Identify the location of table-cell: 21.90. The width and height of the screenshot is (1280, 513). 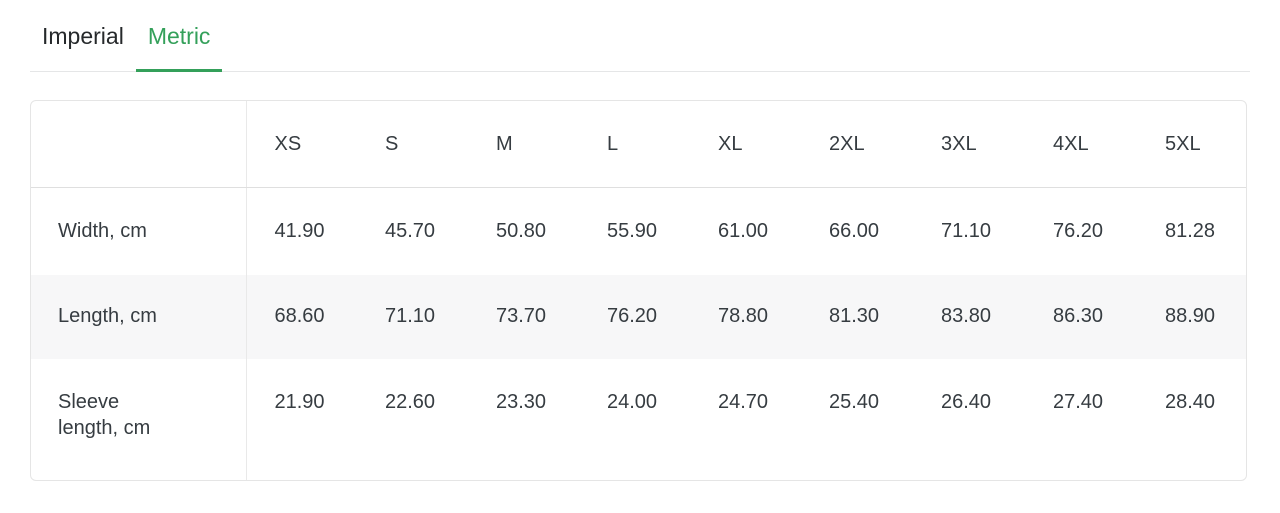
(299, 401).